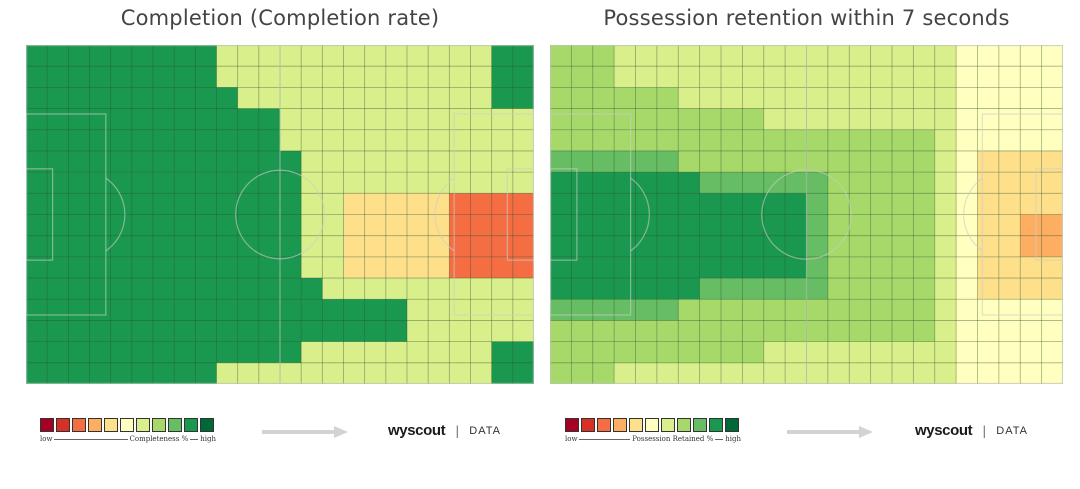  What do you see at coordinates (653, 438) in the screenshot?
I see `possession-legend: low Possession Retained % high` at bounding box center [653, 438].